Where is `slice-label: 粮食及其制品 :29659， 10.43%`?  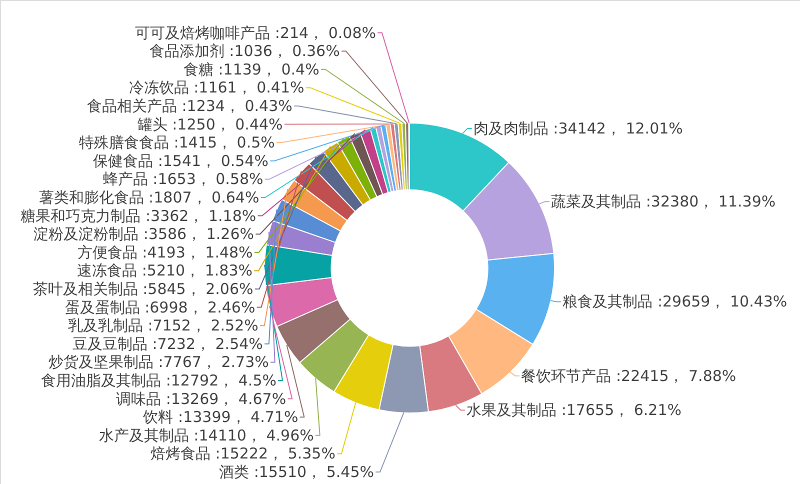 slice-label: 粮食及其制品 :29659， 10.43% is located at coordinates (675, 301).